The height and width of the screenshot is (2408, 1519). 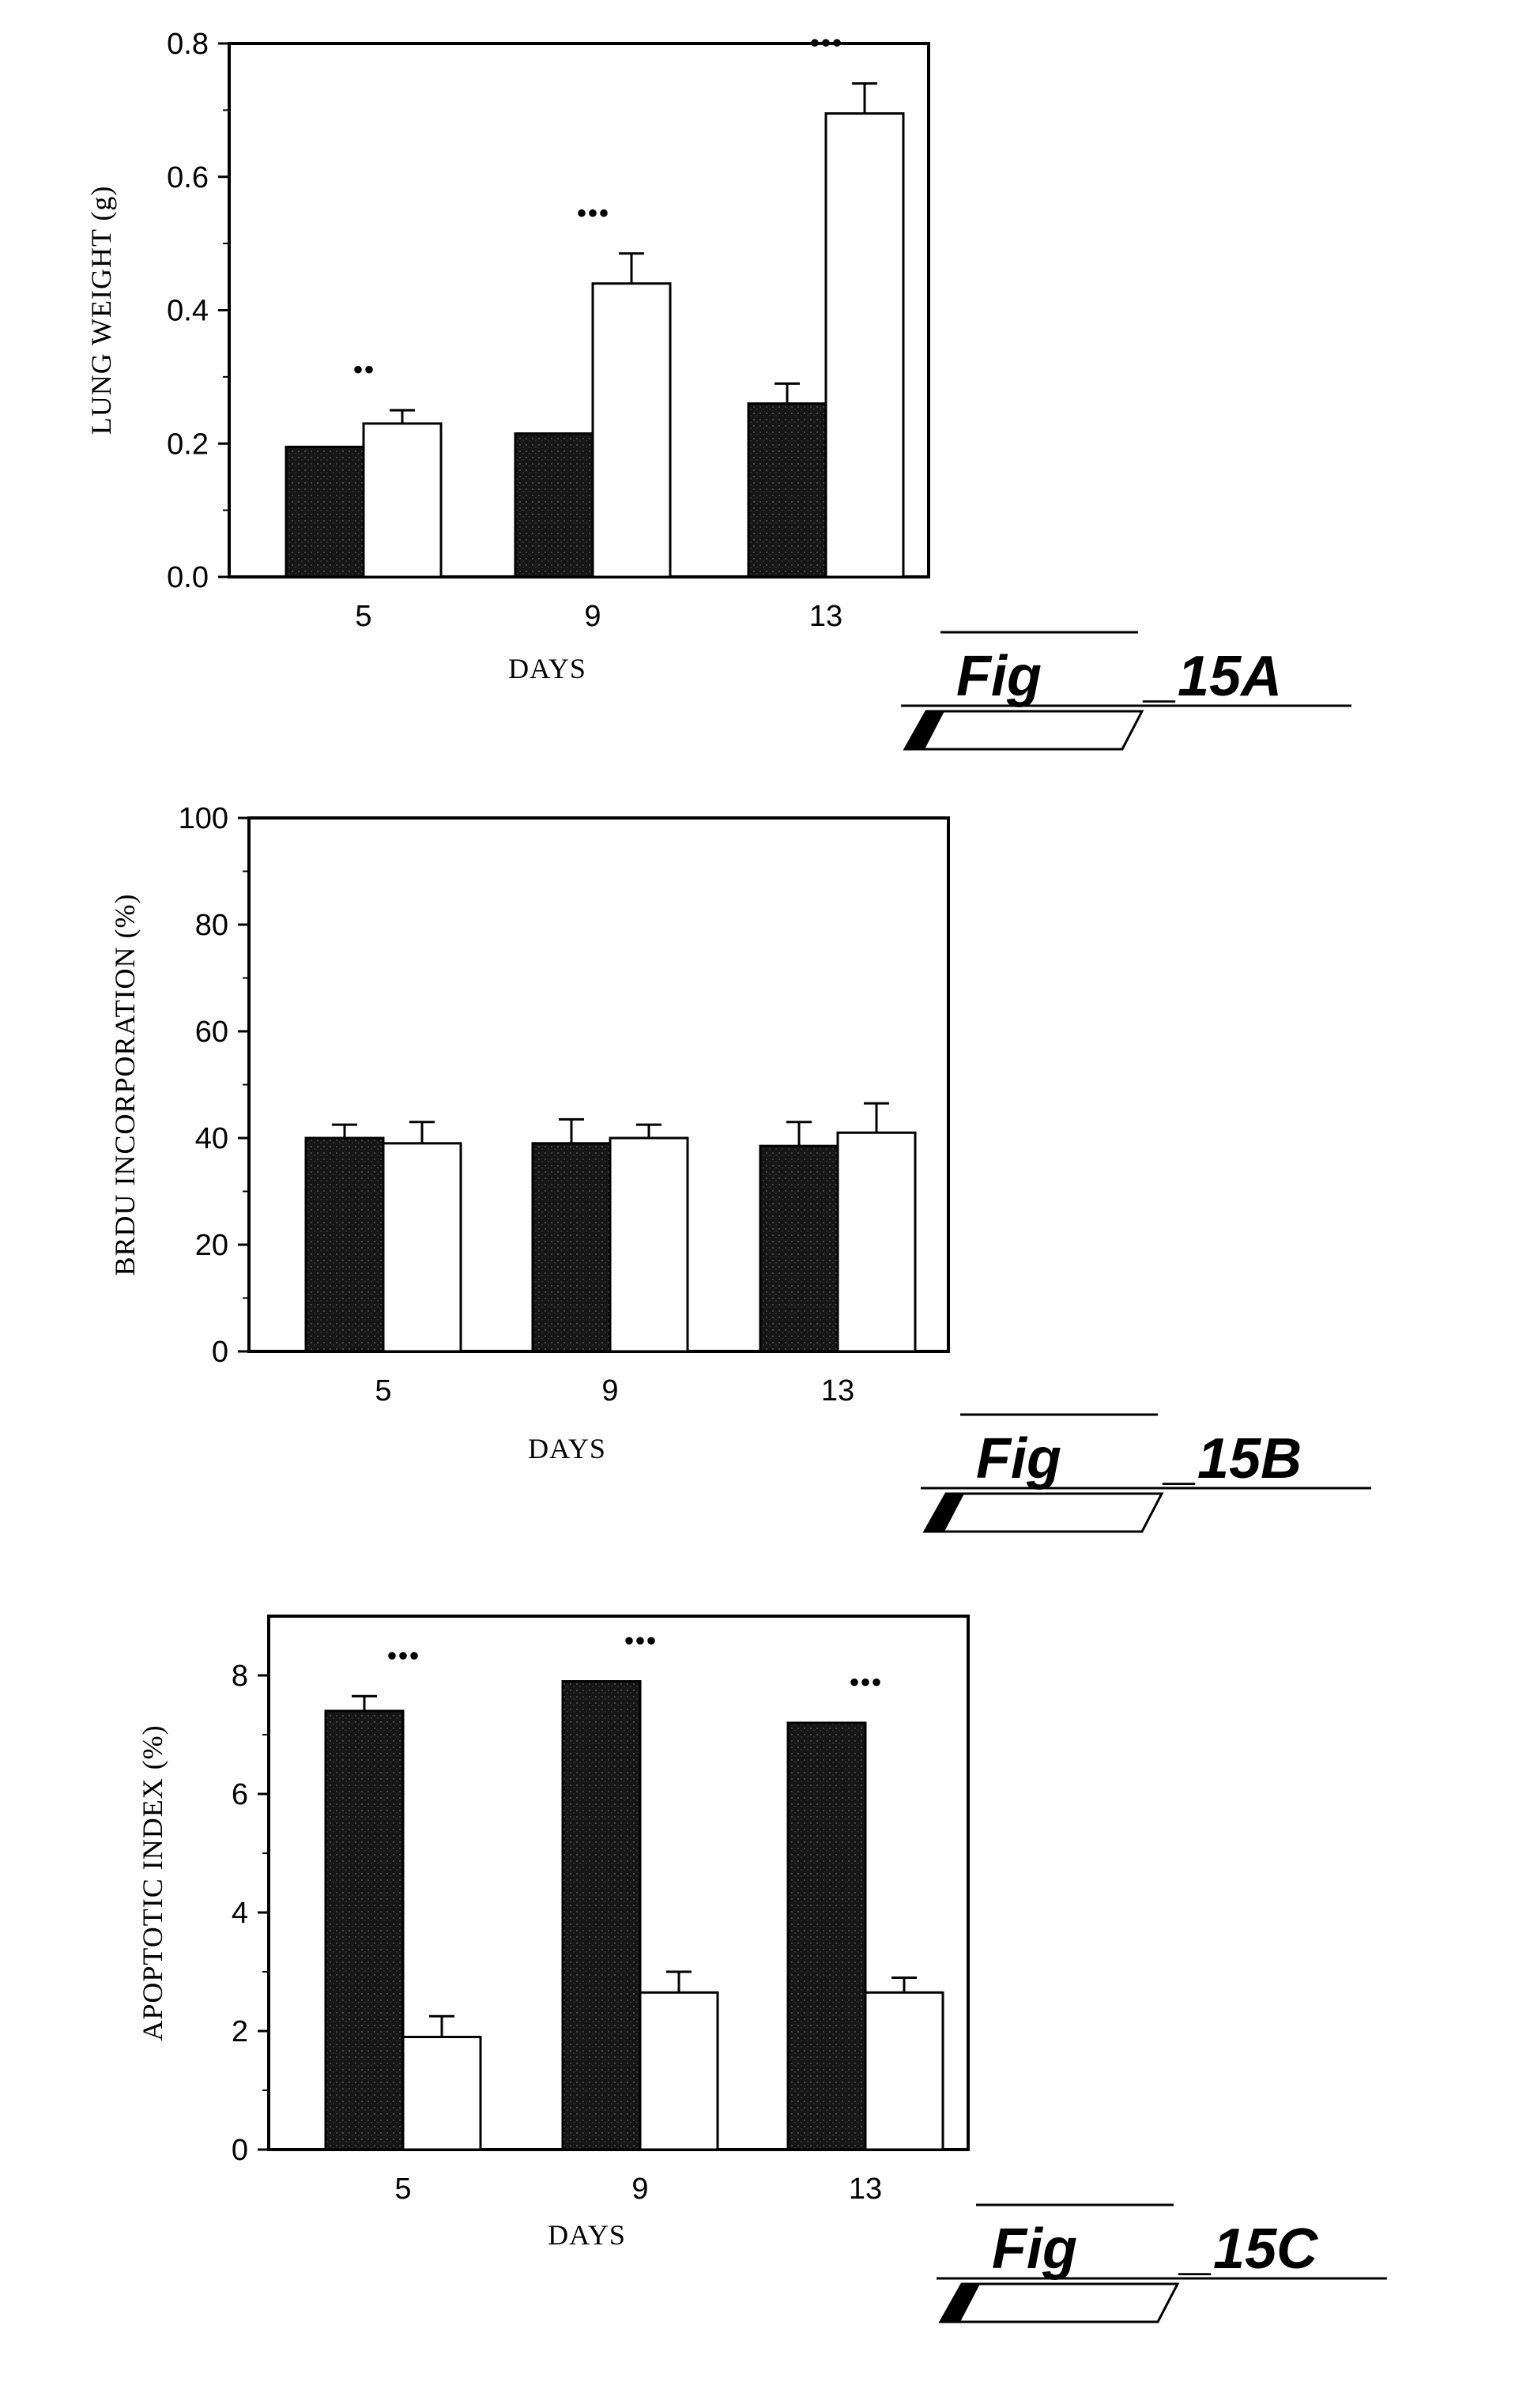 What do you see at coordinates (1248, 2250) in the screenshot?
I see `figure-number: _15C` at bounding box center [1248, 2250].